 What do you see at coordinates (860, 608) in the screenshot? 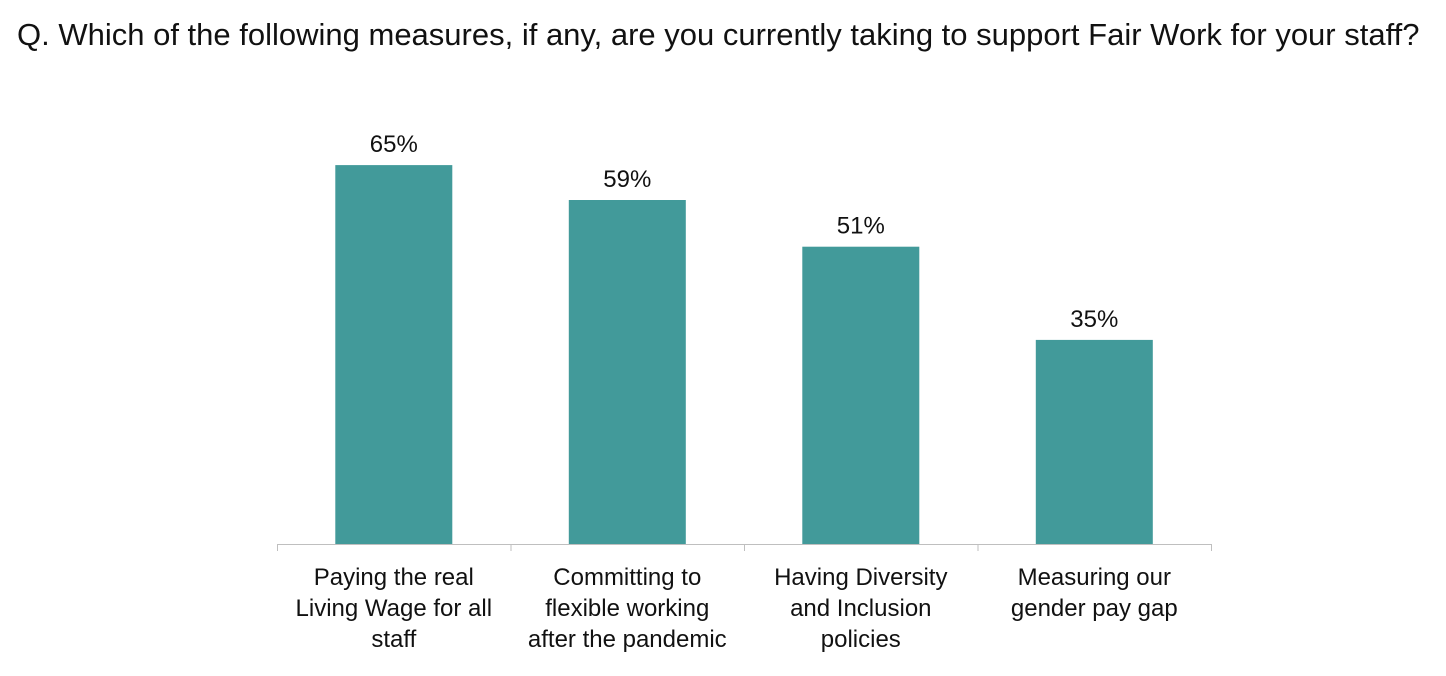
I see `category-label-3: Having Diversity and Inclusion policies` at bounding box center [860, 608].